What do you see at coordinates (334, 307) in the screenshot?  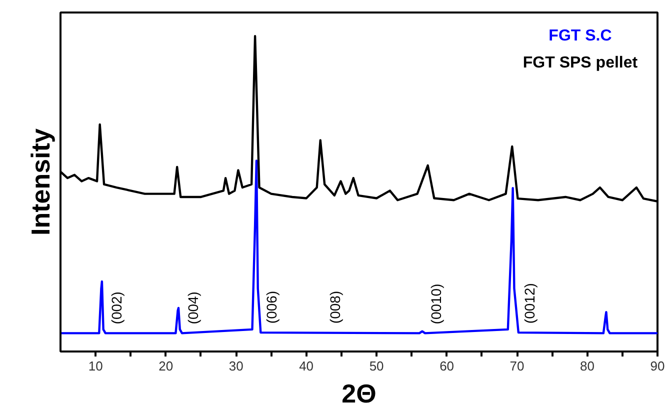 I see `annotation: (008)` at bounding box center [334, 307].